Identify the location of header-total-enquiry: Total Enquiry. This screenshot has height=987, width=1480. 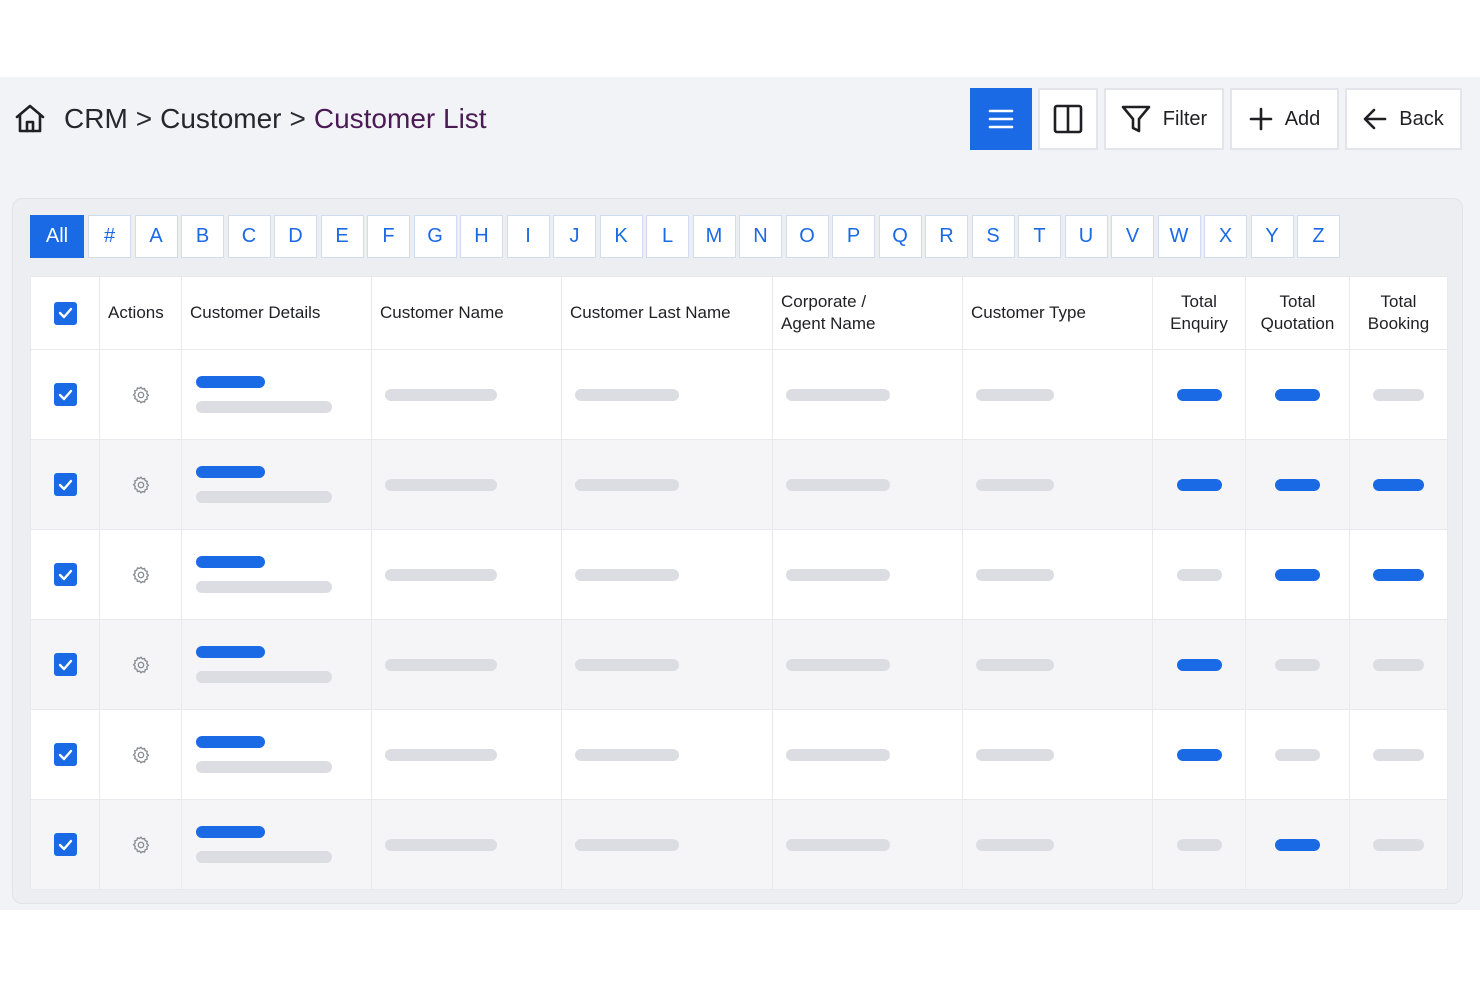
(1199, 313).